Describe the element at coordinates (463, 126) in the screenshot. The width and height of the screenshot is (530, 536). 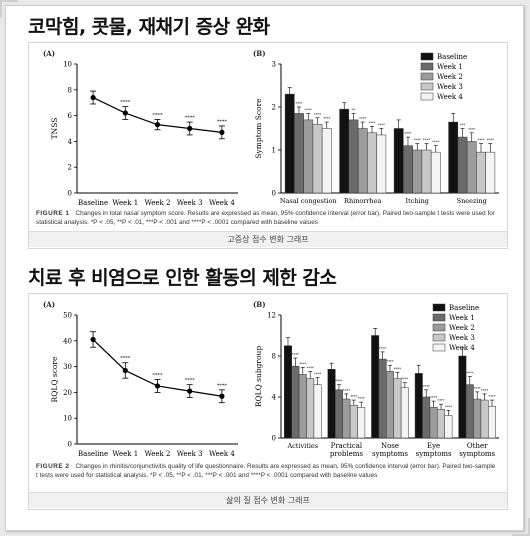
I see `significance-label: ***` at that location.